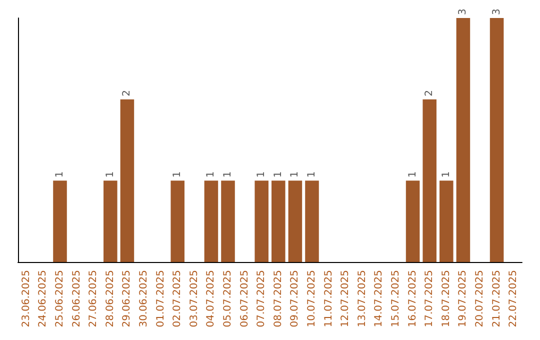  Describe the element at coordinates (94, 299) in the screenshot. I see `x-tick-label: 27.06.2025` at that location.